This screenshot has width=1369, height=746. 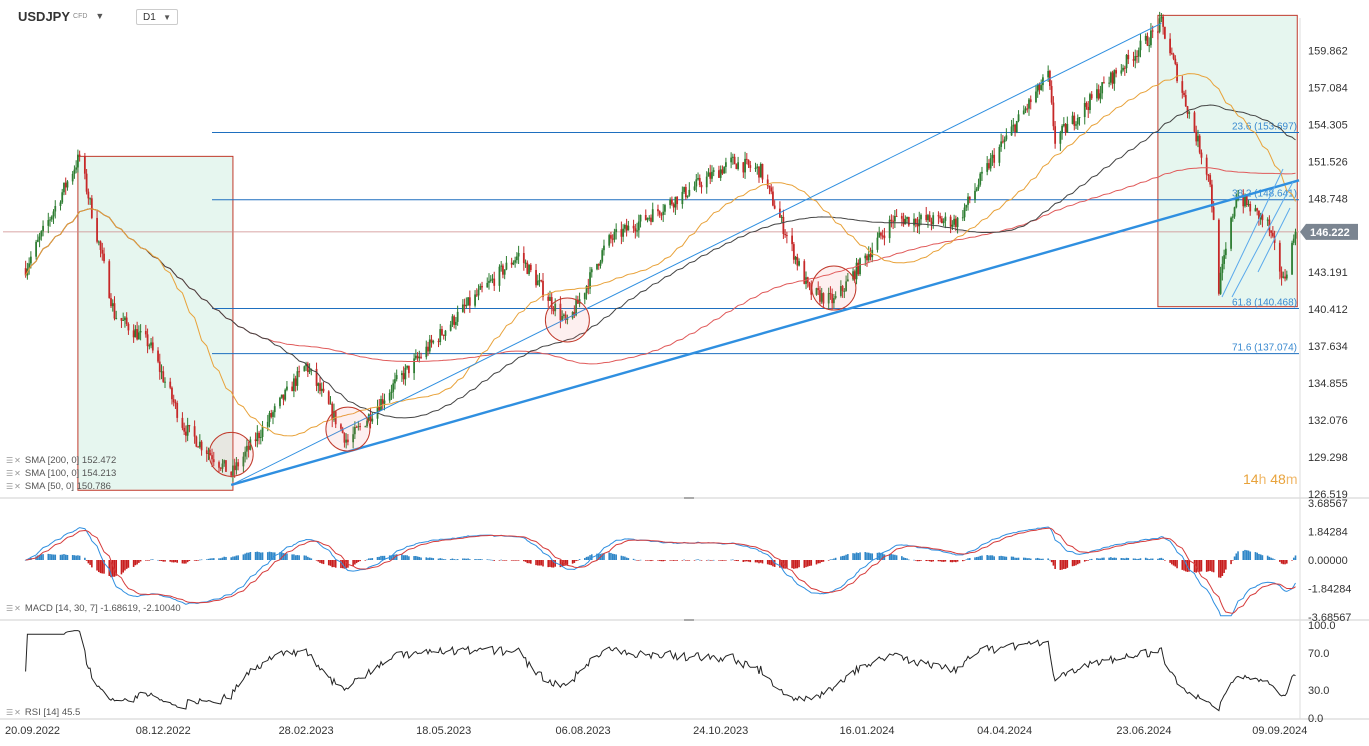 I want to click on fib-level-label: 38.2 (148.641), so click(x=1264, y=194).